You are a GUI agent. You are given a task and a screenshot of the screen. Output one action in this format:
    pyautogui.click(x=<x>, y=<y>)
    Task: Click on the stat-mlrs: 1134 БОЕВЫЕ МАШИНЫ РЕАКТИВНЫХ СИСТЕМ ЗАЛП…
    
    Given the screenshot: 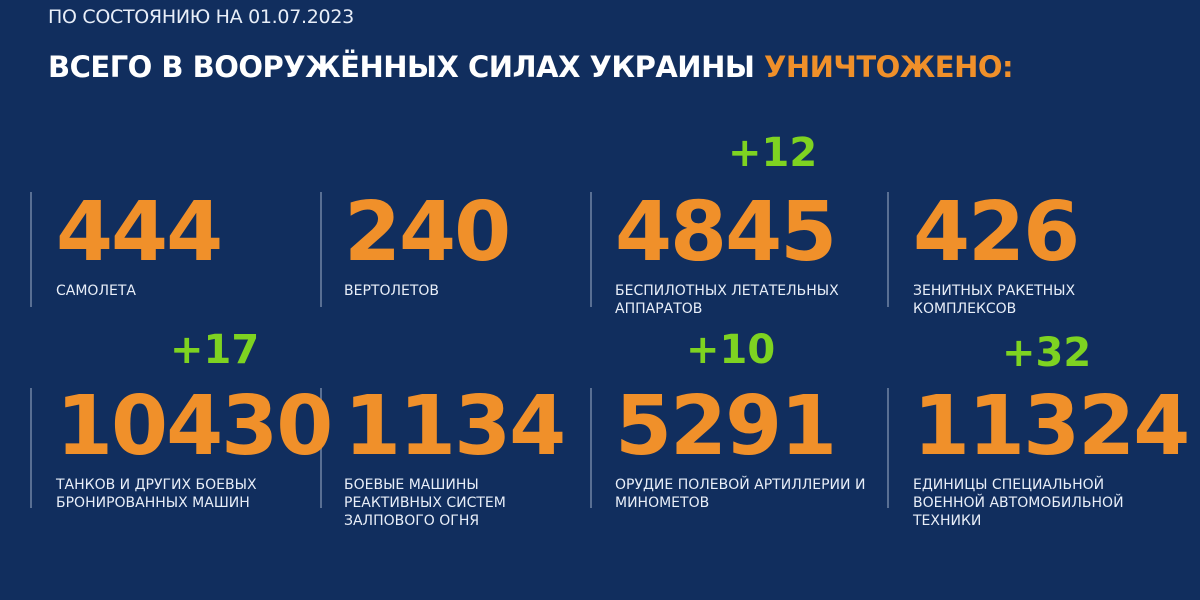 What is the action you would take?
    pyautogui.click(x=455, y=454)
    